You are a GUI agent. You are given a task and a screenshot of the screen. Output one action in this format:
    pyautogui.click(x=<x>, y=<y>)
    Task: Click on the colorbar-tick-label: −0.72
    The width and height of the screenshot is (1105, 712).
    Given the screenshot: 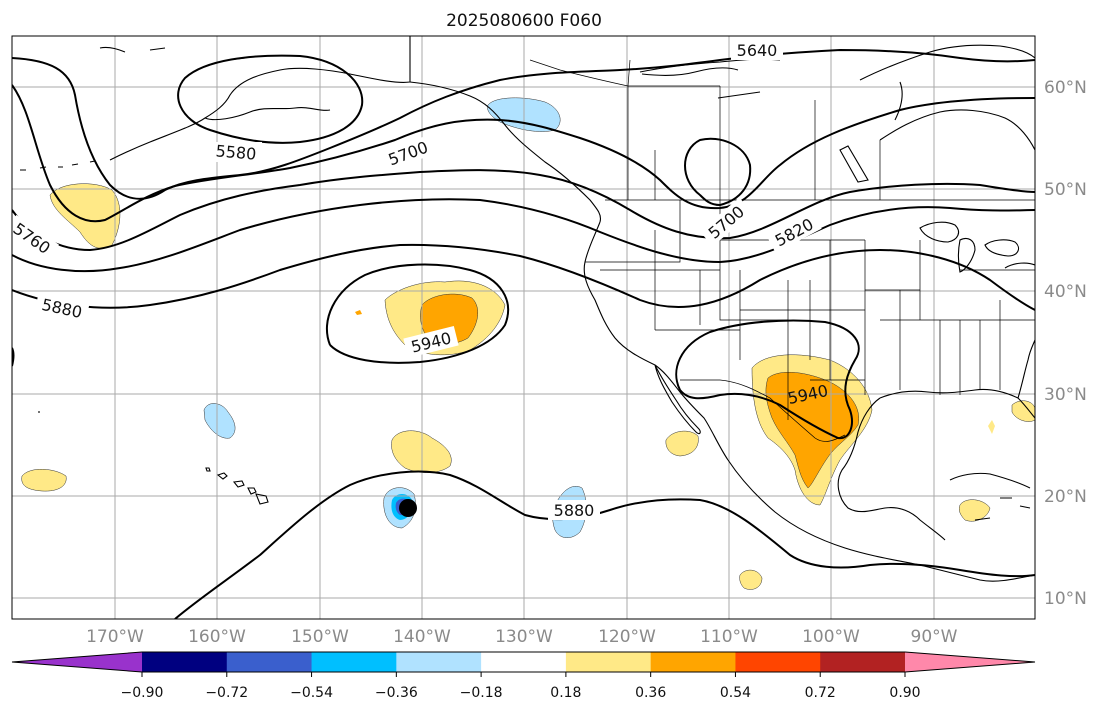 What is the action you would take?
    pyautogui.click(x=226, y=693)
    